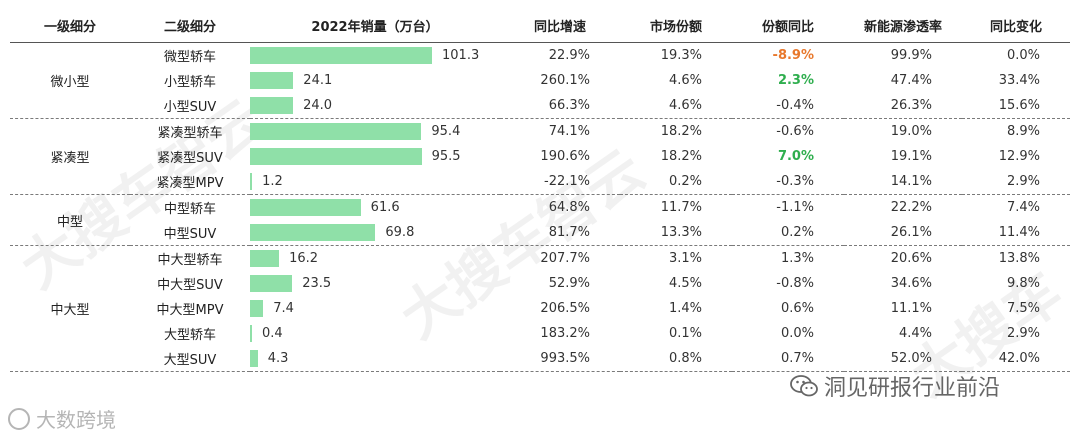  Describe the element at coordinates (788, 233) in the screenshot. I see `share-yoy-cell: 0.2%` at that location.